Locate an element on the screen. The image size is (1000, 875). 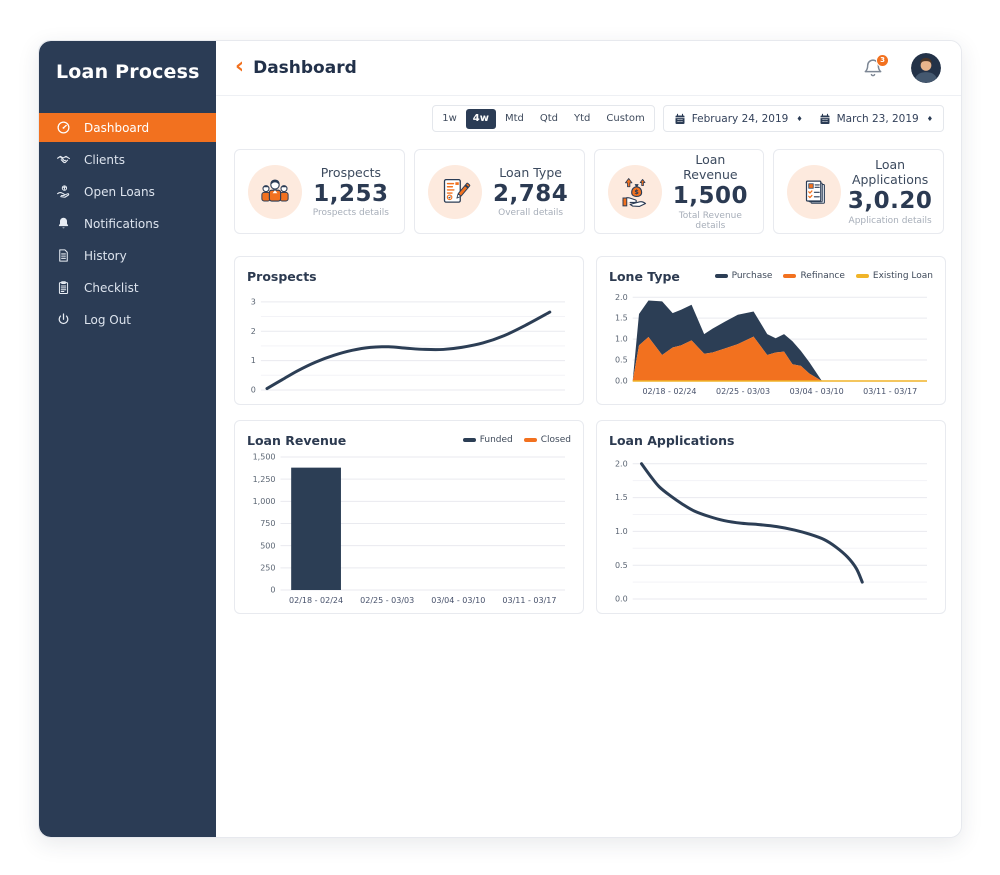
stat-label: Loan Applications is located at coordinates (890, 172).